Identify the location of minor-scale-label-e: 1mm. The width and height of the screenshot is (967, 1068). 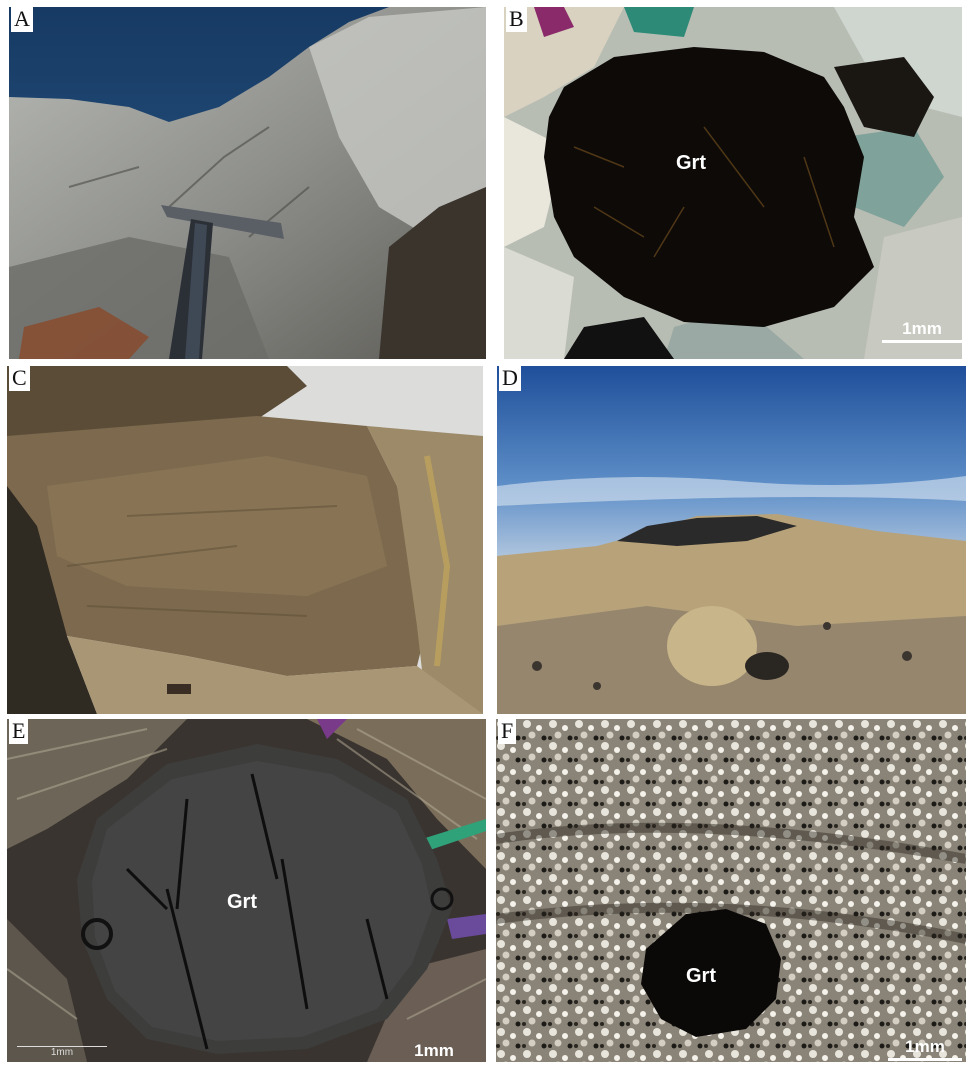
(62, 1052).